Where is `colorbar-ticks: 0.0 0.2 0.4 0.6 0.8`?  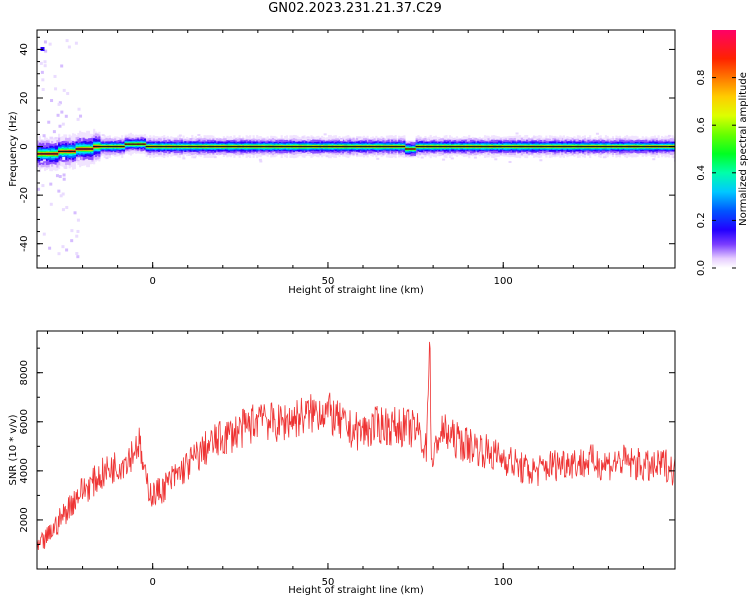
colorbar-ticks: 0.0 0.2 0.4 0.6 0.8 is located at coordinates (716, 173).